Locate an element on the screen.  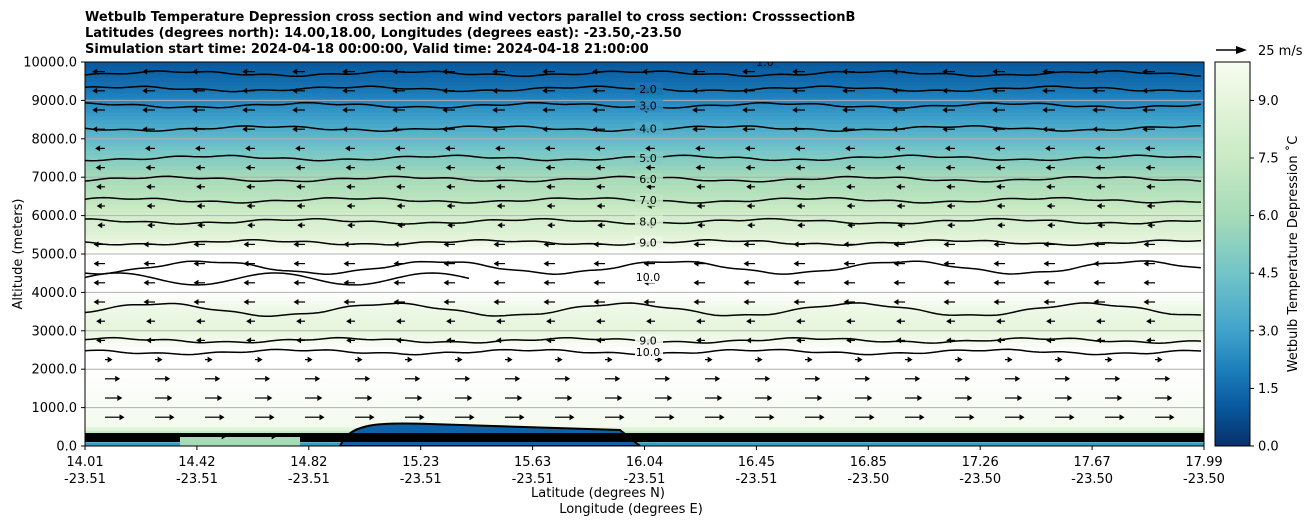
x-tick-label-lat: 14.01 is located at coordinates (84, 462).